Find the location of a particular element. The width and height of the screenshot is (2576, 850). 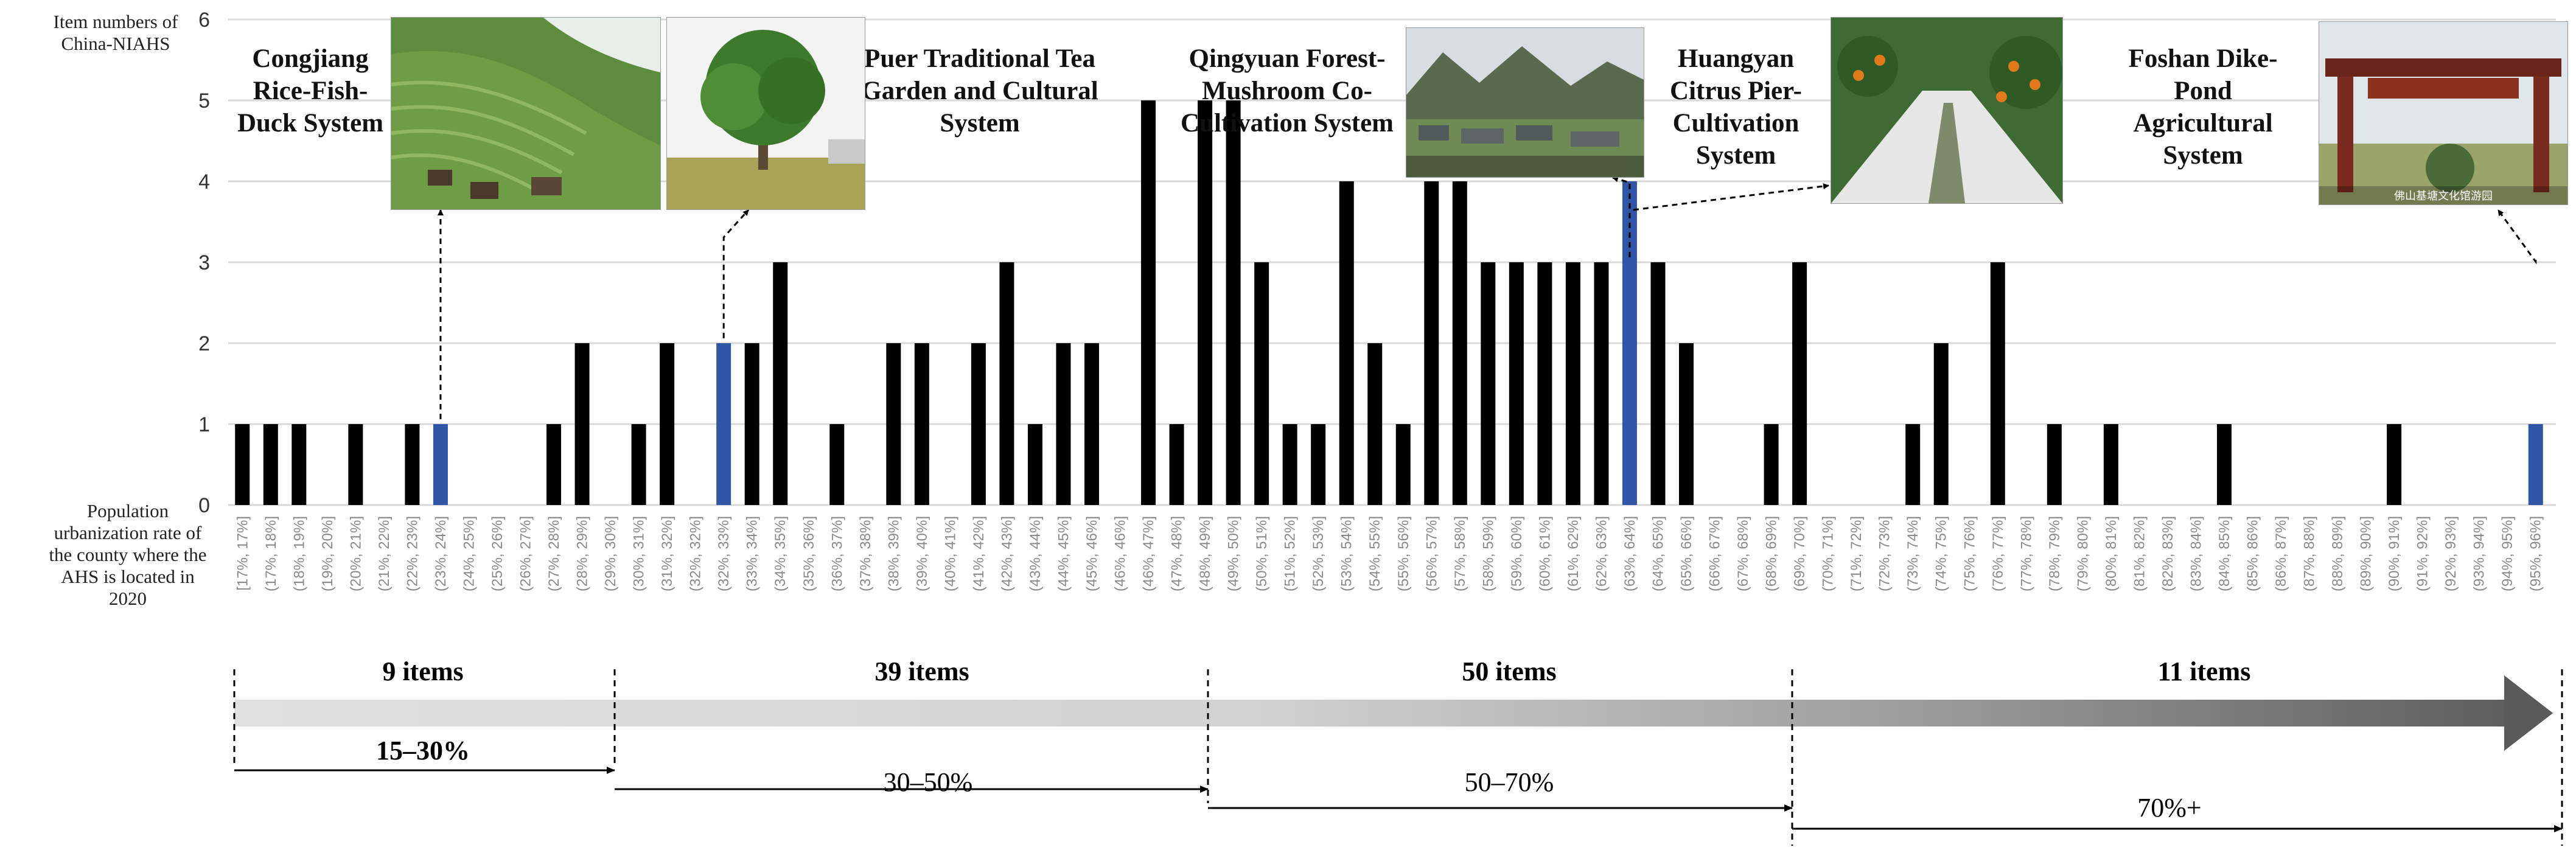

x-tick-label: (42%, 43%] is located at coordinates (1007, 553).